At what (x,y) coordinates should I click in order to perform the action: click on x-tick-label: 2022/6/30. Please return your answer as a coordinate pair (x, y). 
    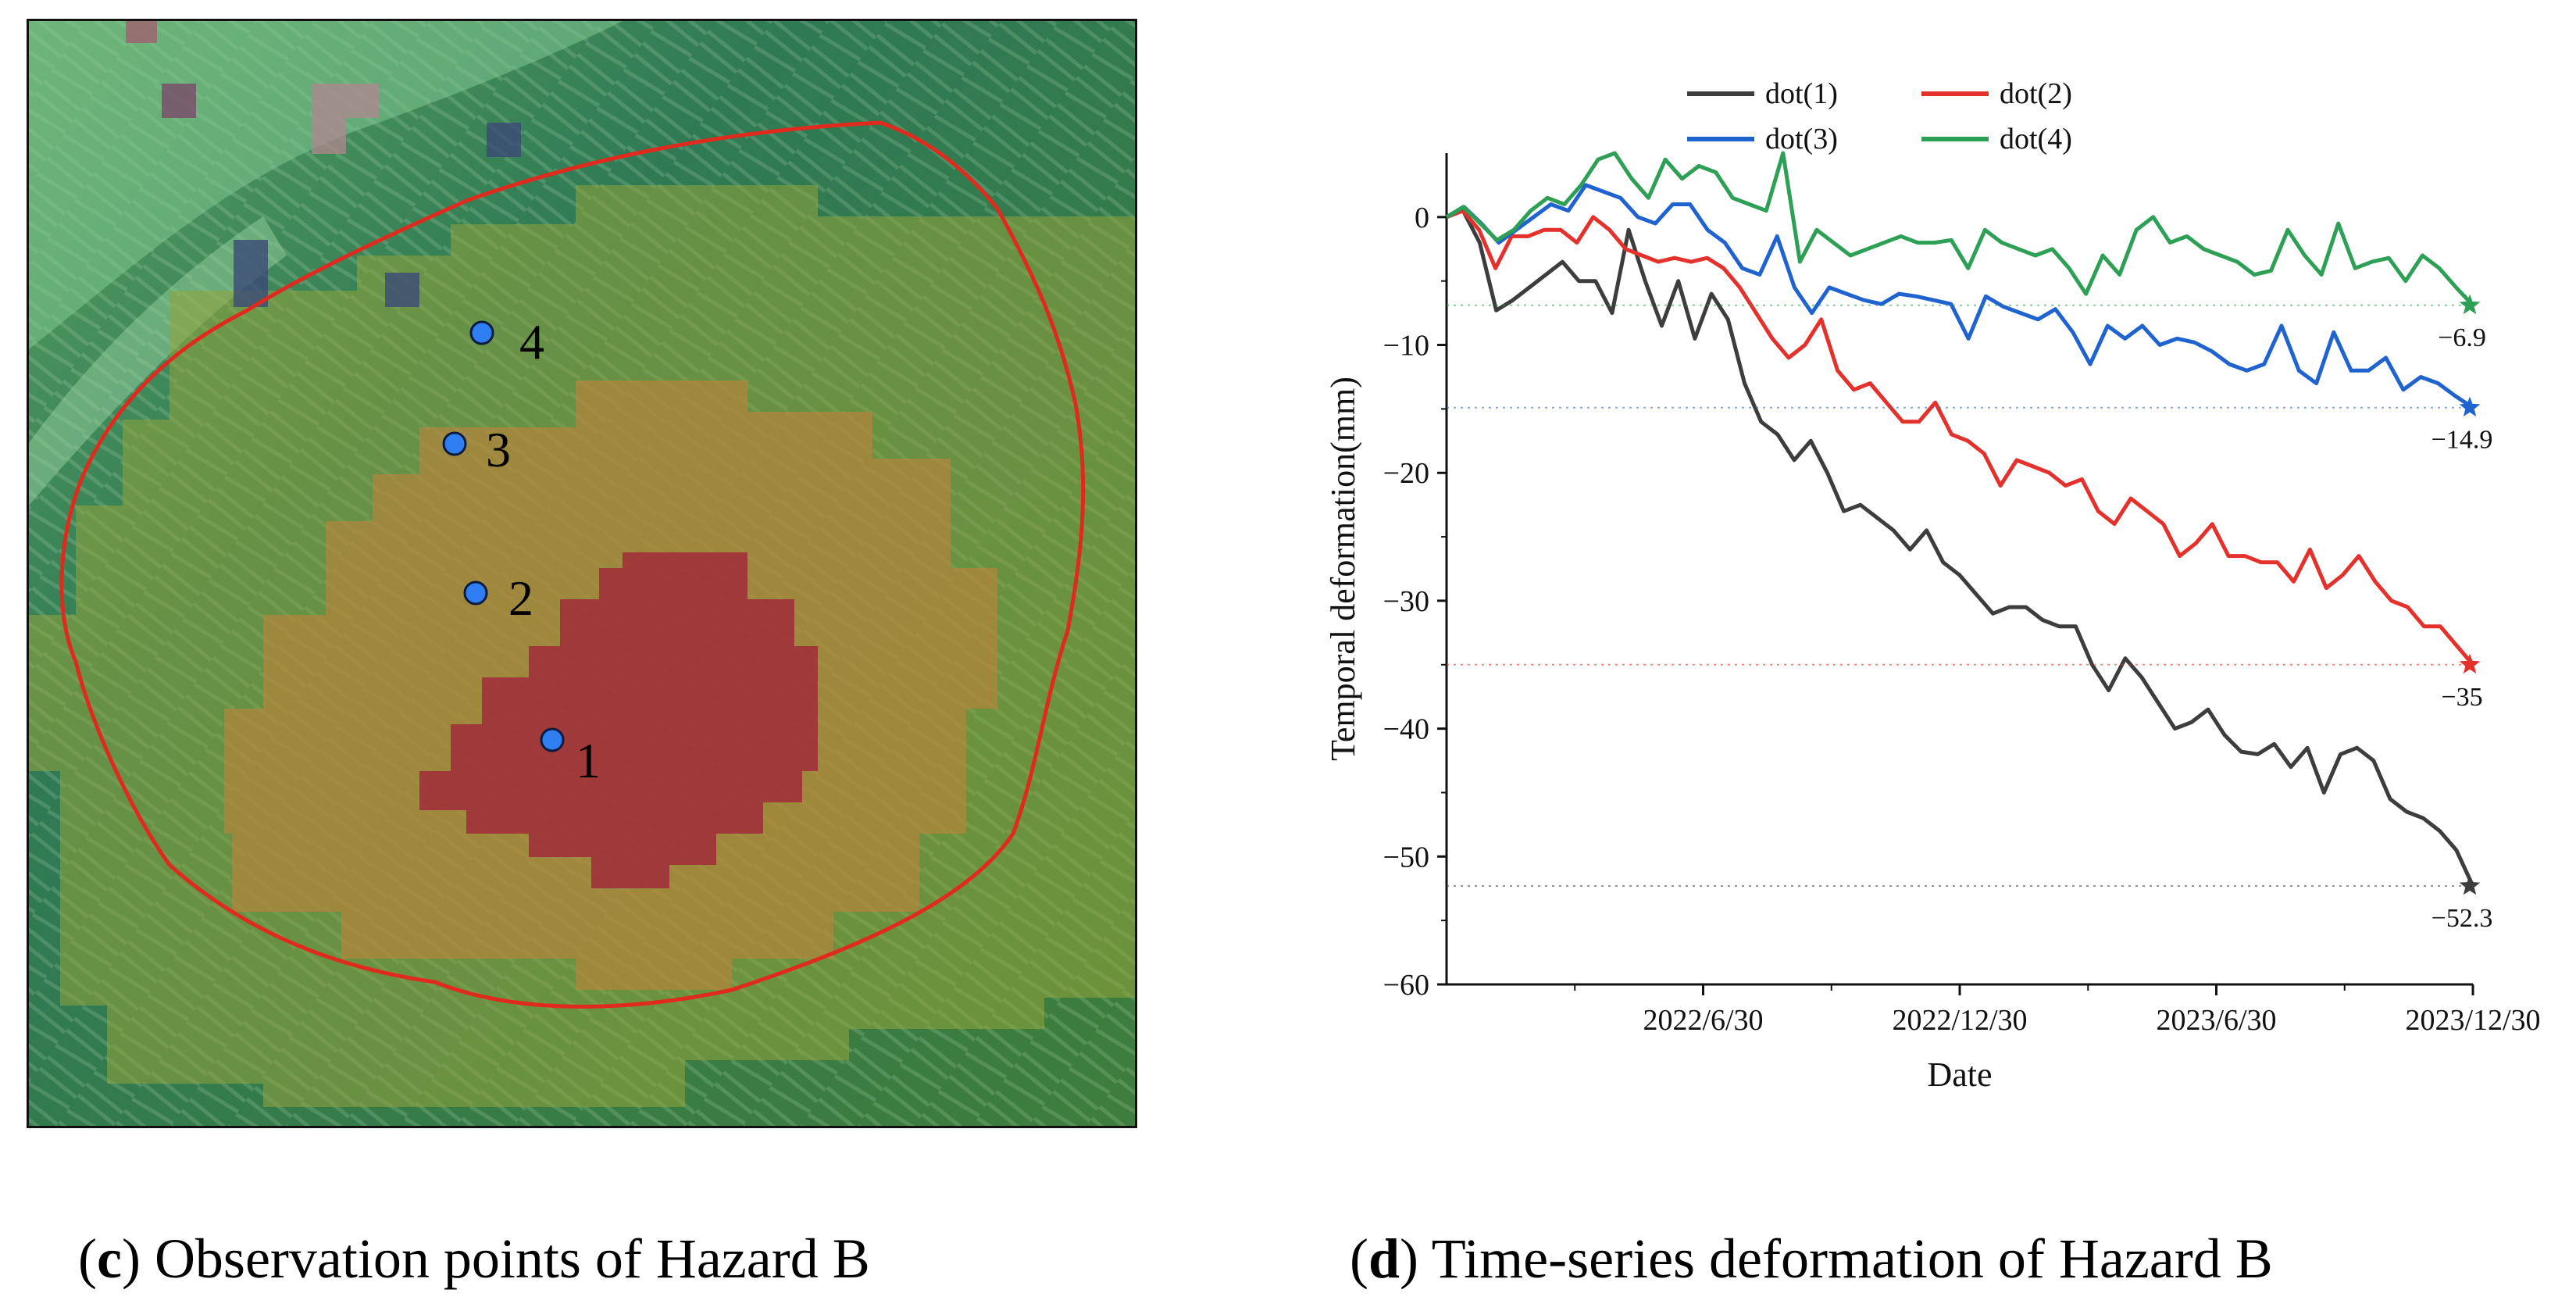
    Looking at the image, I should click on (1703, 1021).